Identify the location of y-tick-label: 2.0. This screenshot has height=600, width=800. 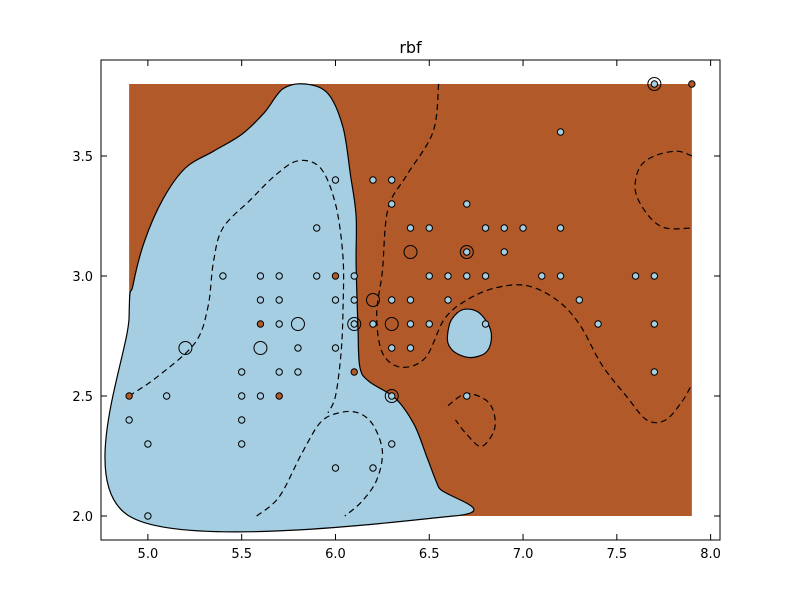
(82, 517).